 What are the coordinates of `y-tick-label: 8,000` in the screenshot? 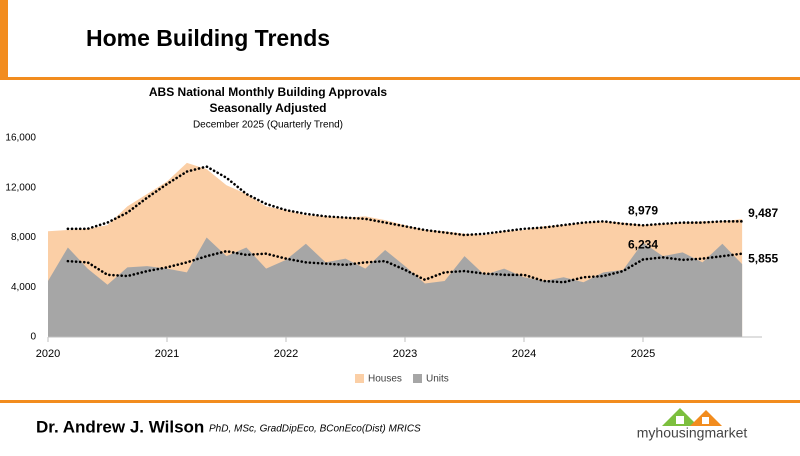 It's located at (23, 237).